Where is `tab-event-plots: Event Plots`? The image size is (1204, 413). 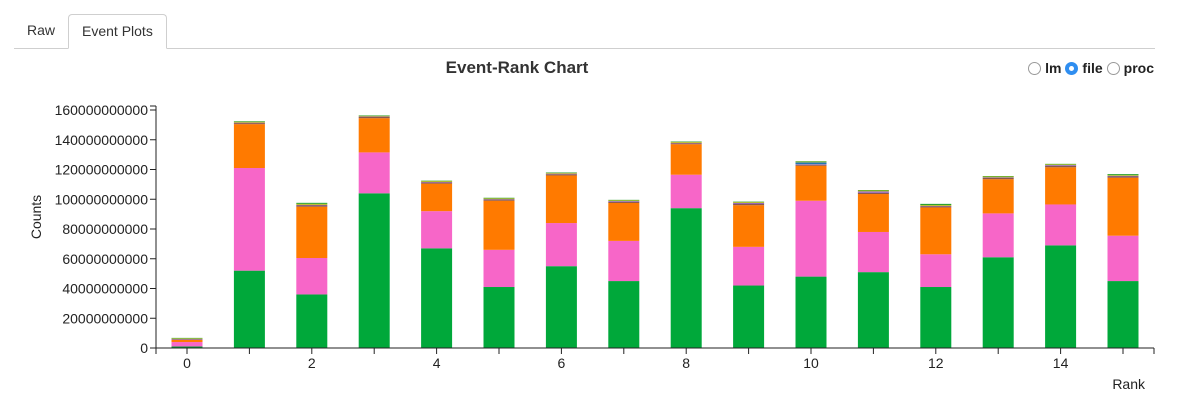 tab-event-plots: Event Plots is located at coordinates (117, 31).